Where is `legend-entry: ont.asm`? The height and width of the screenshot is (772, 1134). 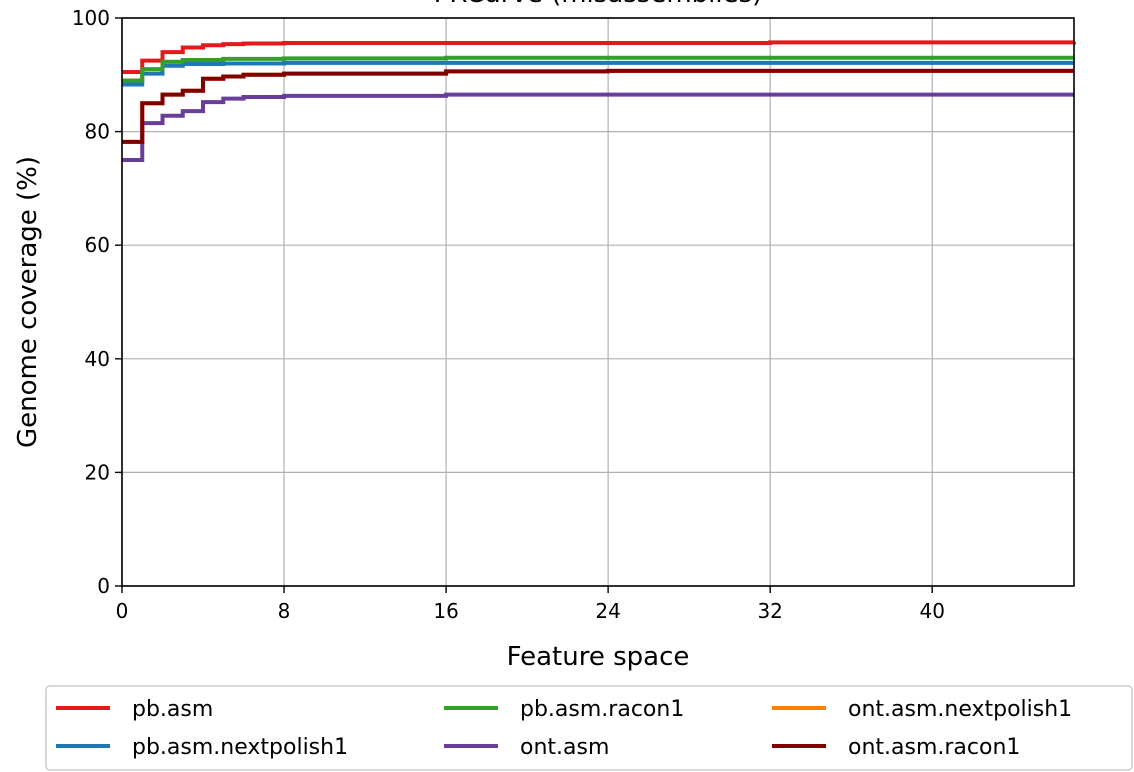 legend-entry: ont.asm is located at coordinates (564, 747).